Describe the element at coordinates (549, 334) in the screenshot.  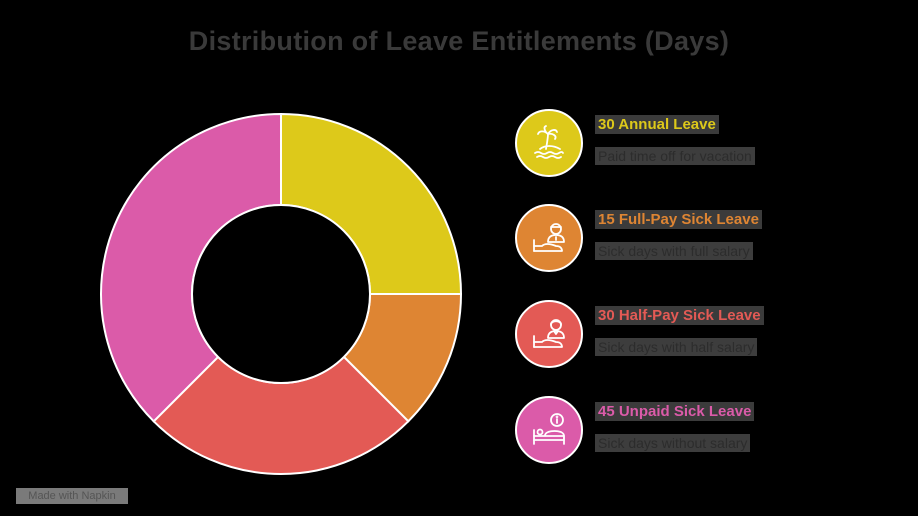
I see `patient-bed-nurse-icon` at that location.